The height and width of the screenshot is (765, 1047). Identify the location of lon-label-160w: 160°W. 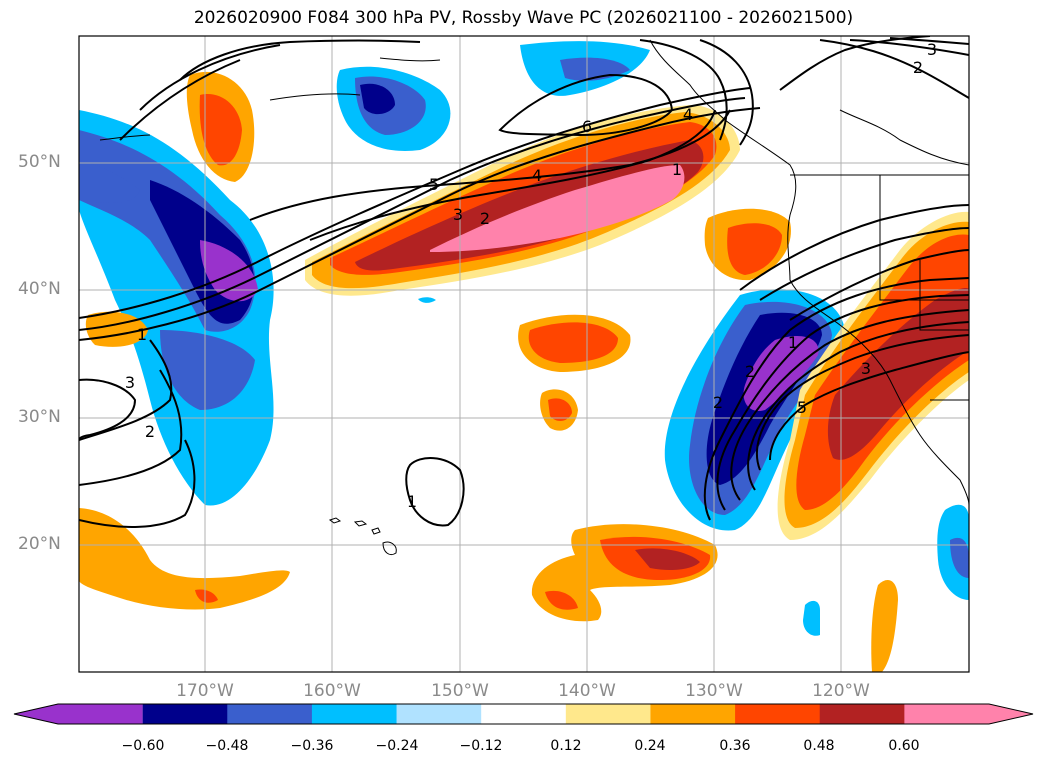
(332, 691).